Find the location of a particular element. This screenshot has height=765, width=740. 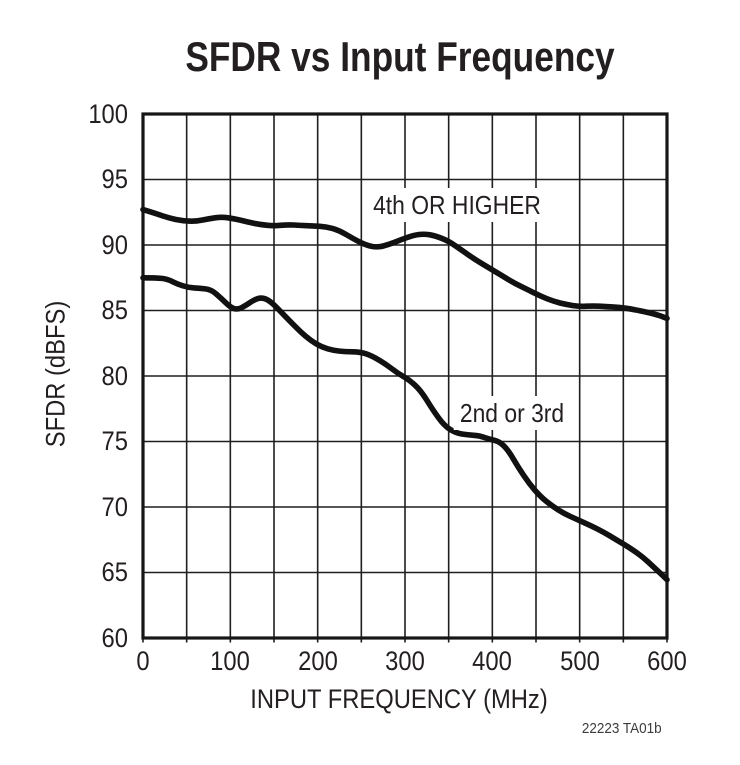

series-label-2nd-or-3rd: 2nd or 3rd is located at coordinates (512, 413).